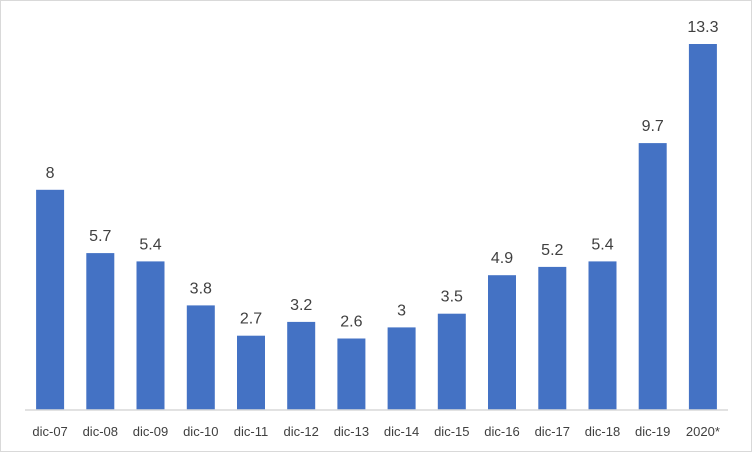 The height and width of the screenshot is (453, 752). What do you see at coordinates (100, 431) in the screenshot?
I see `x-tick-label-dic-08: dic-08` at bounding box center [100, 431].